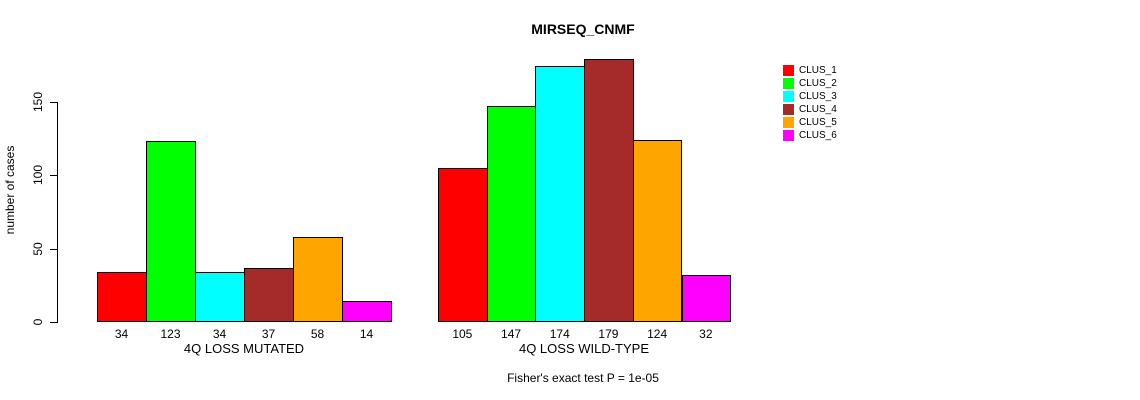 The width and height of the screenshot is (1140, 400). I want to click on bar-value-label: 37, so click(268, 334).